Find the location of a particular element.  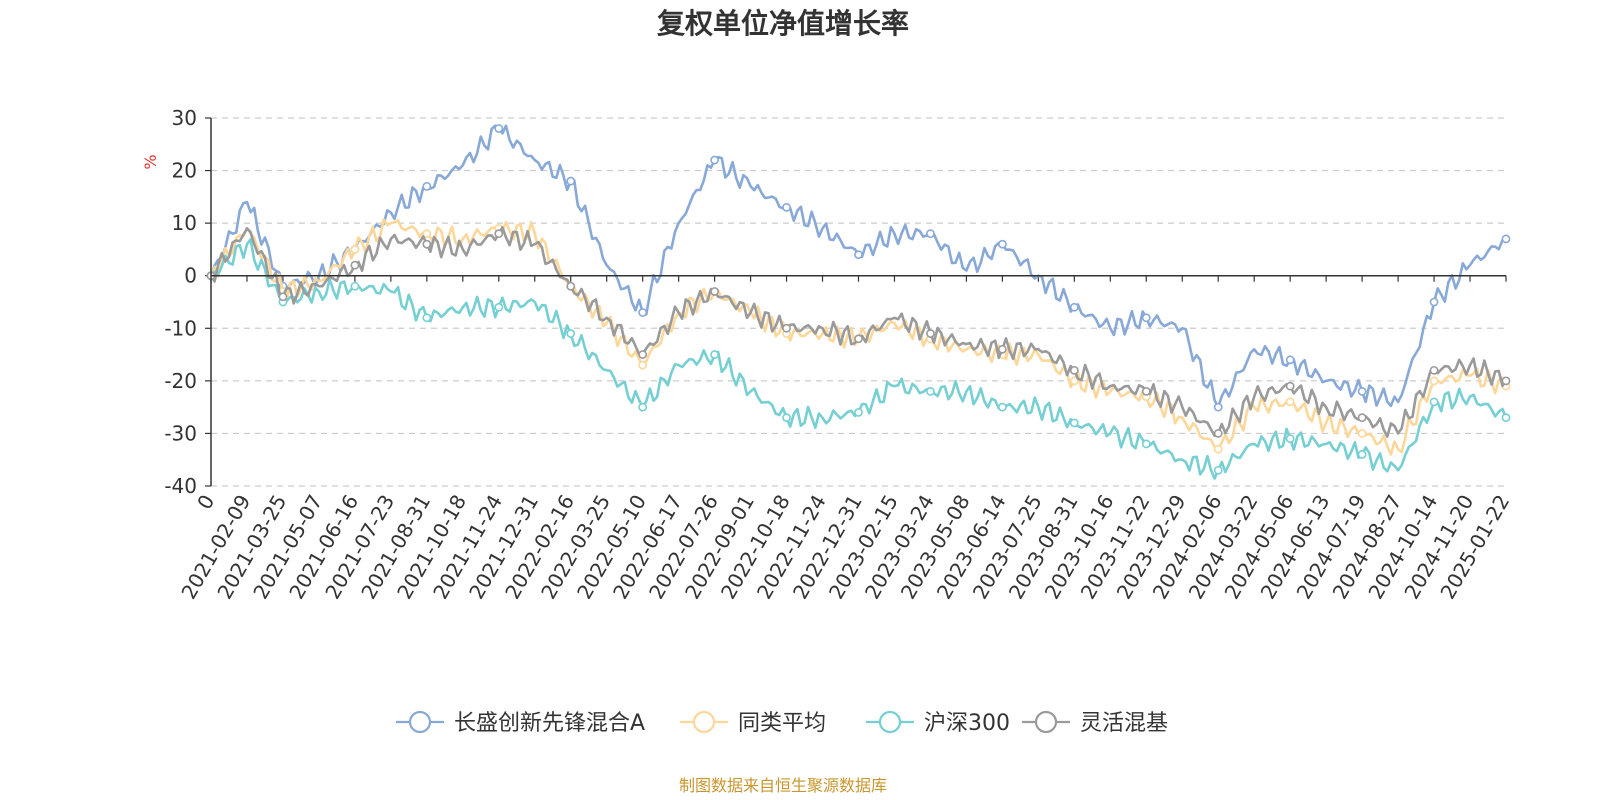

chart-title: 复权单位净值增长率 is located at coordinates (783, 23).